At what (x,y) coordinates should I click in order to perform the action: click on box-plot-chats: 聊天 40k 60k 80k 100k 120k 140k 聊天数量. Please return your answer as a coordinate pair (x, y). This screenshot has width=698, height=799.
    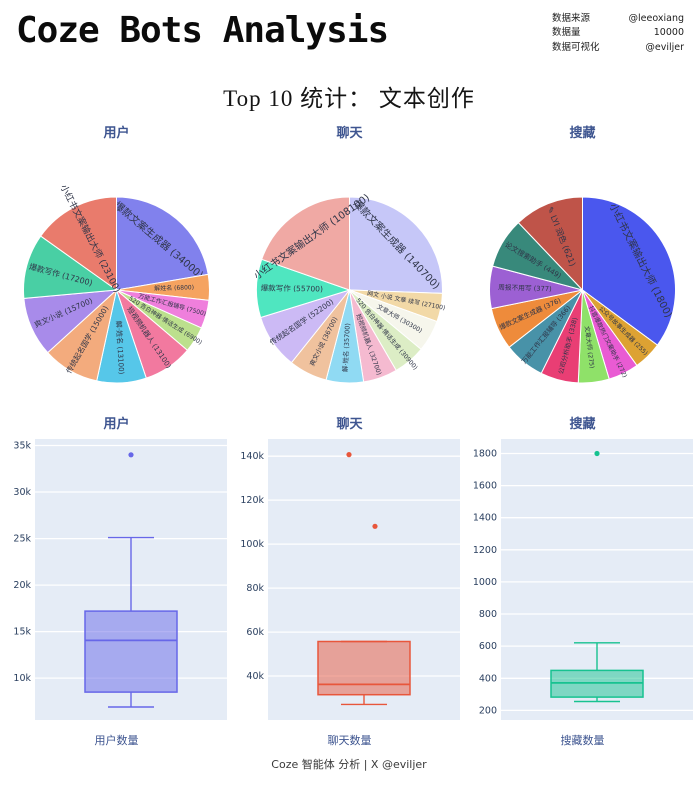
    Looking at the image, I should click on (349, 582).